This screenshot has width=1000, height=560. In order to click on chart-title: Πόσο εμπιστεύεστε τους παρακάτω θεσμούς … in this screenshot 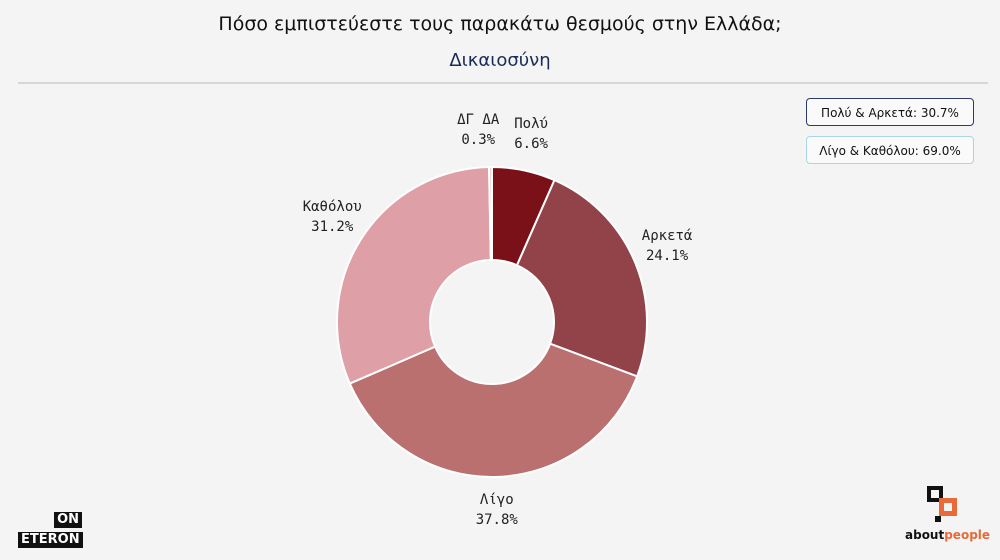, I will do `click(500, 24)`.